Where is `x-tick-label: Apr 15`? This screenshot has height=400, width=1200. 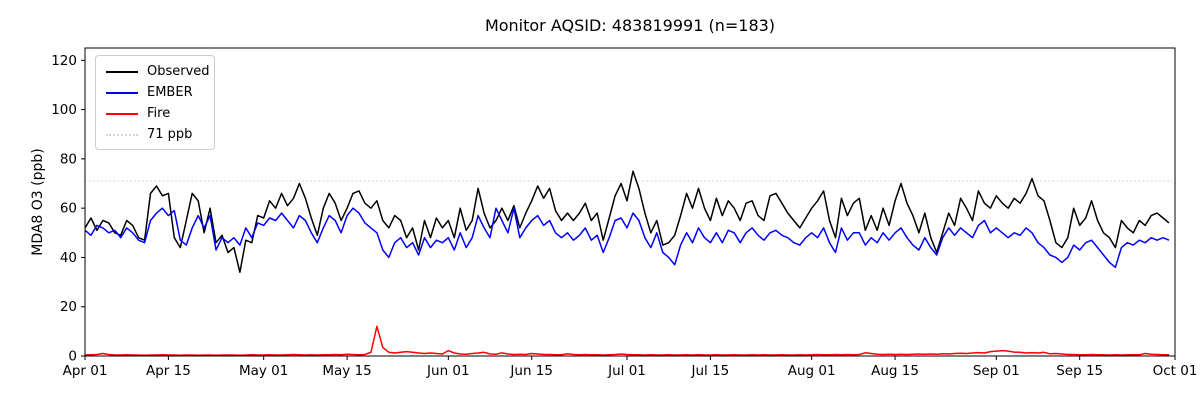 x-tick-label: Apr 15 is located at coordinates (168, 371).